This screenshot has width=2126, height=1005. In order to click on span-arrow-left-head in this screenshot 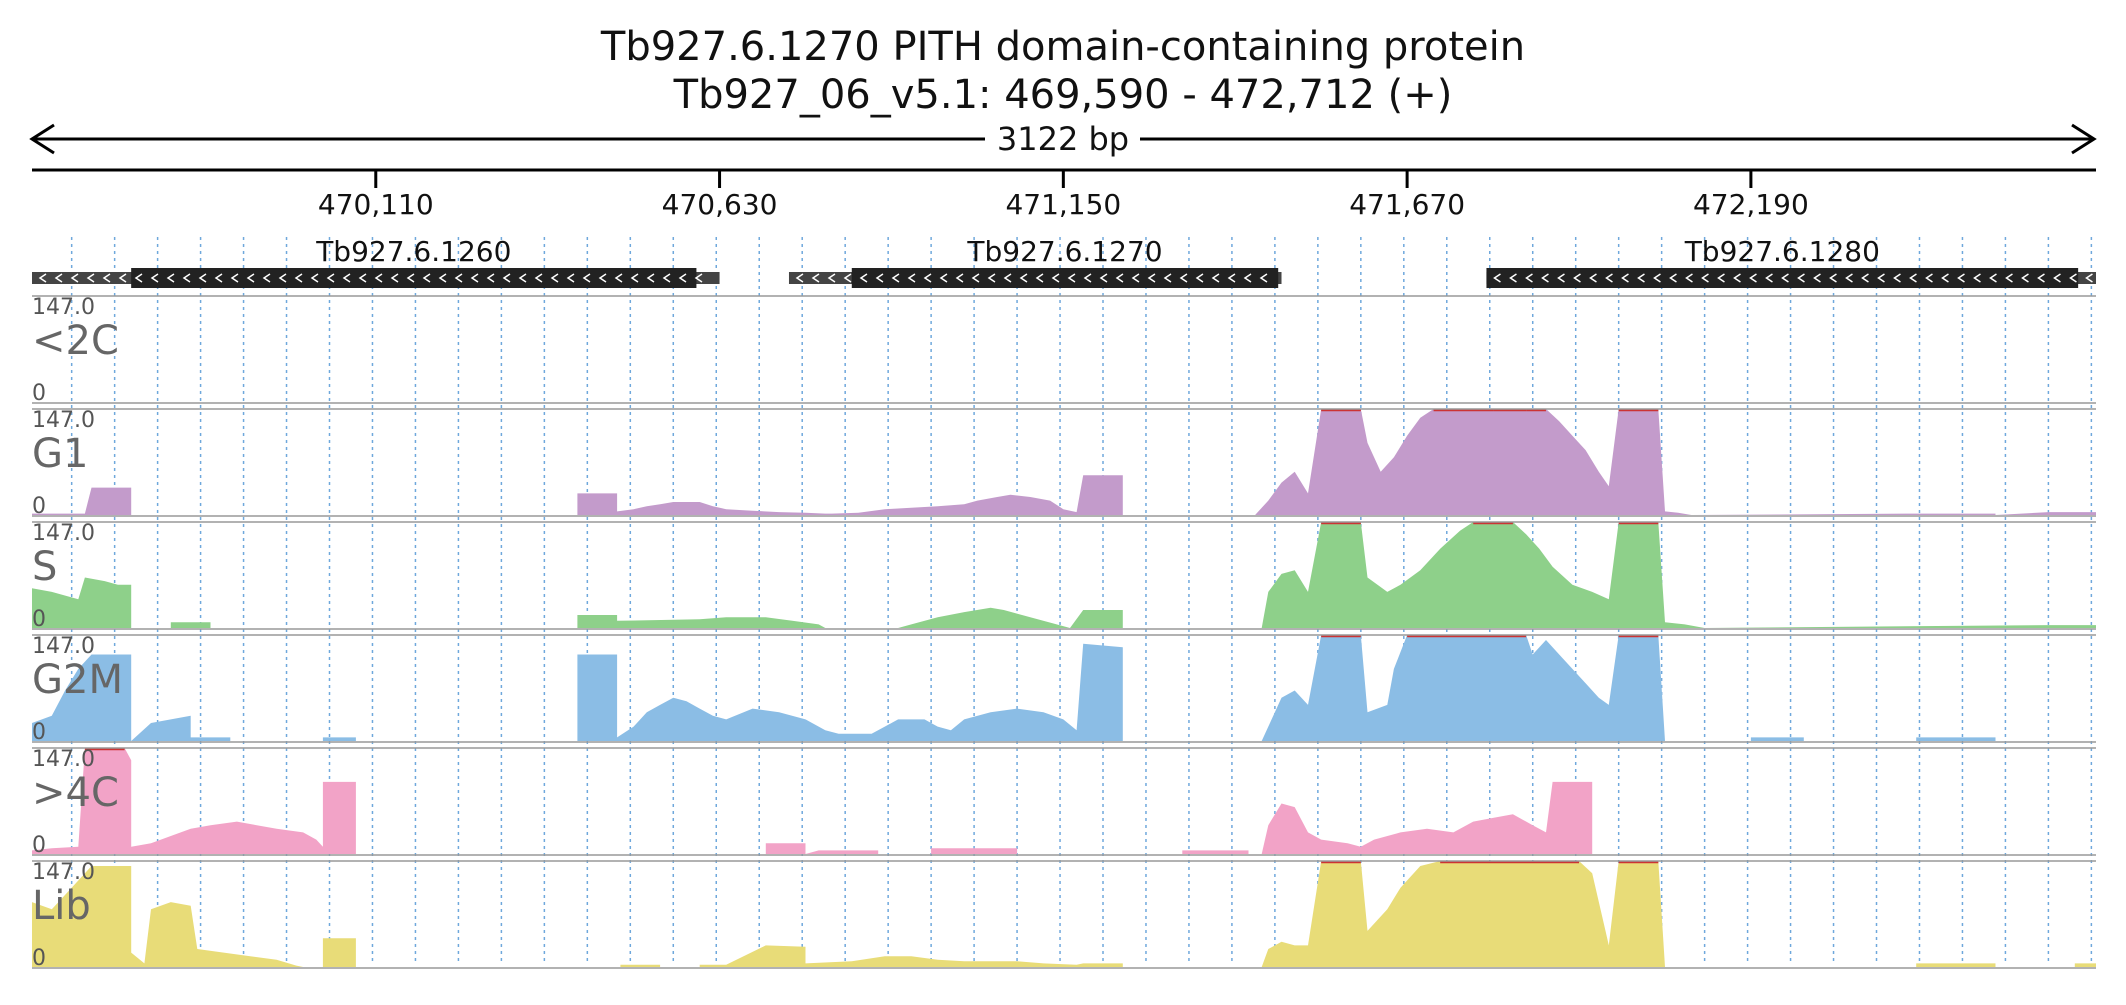, I will do `click(42, 139)`.